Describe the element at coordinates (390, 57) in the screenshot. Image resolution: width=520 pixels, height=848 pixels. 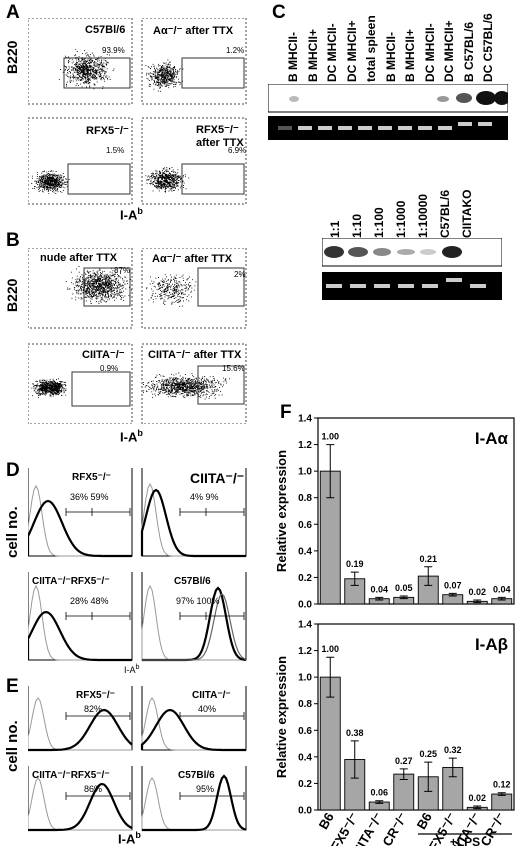
I see `panel-c-lane-label-top-6: B MHCII-` at that location.